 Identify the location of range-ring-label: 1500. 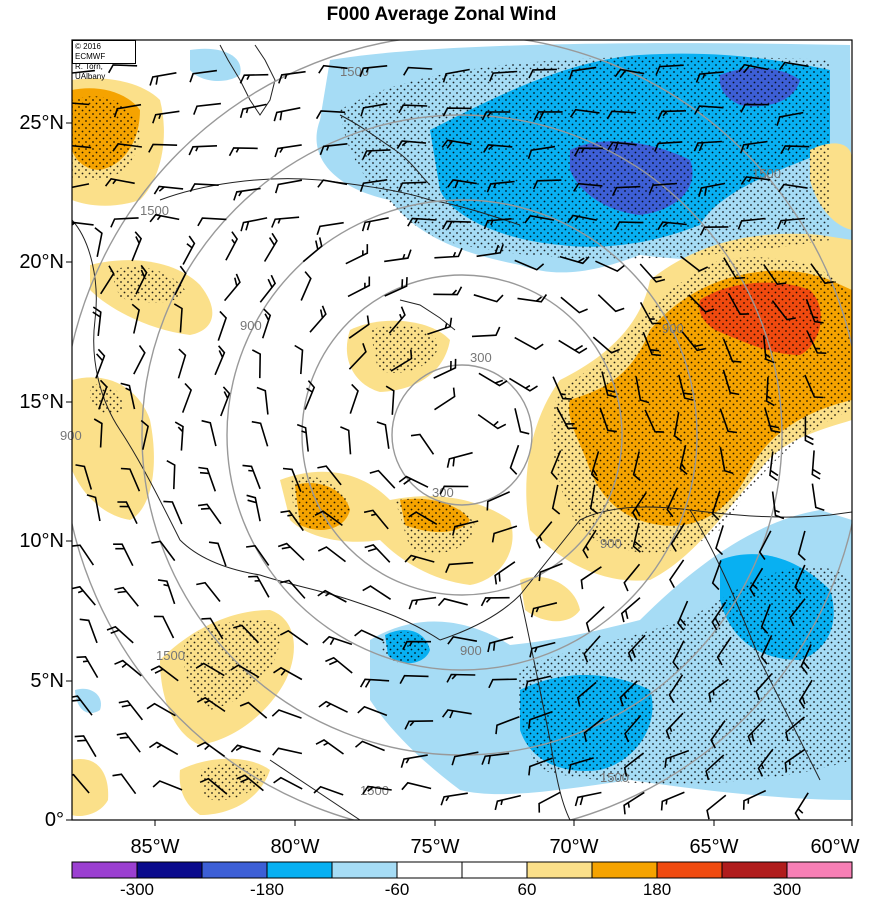
(154, 210).